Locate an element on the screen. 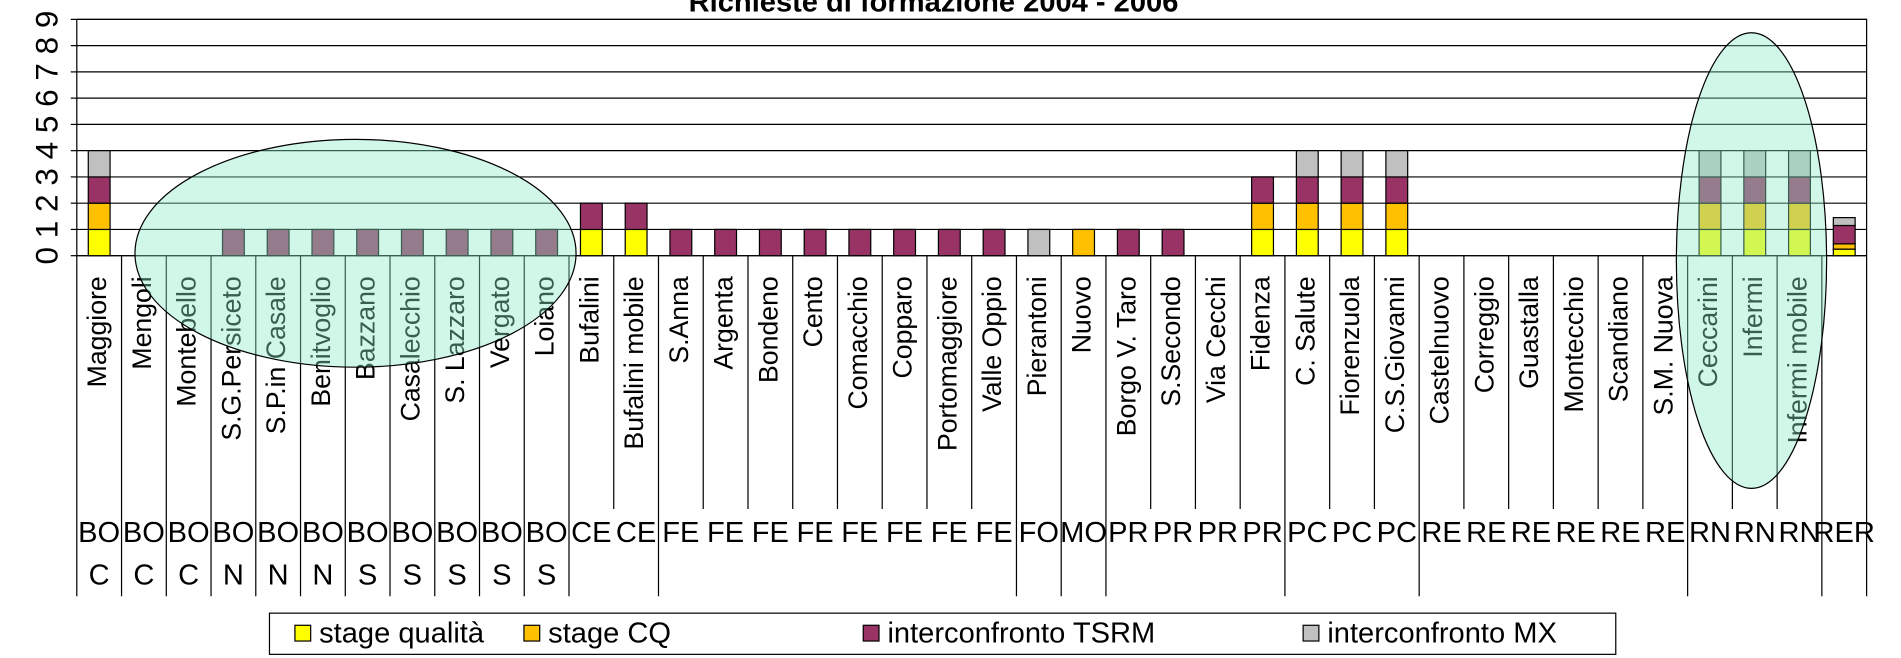 Image resolution: width=1901 pixels, height=658 pixels. y-tick-label: 7 is located at coordinates (46, 72).